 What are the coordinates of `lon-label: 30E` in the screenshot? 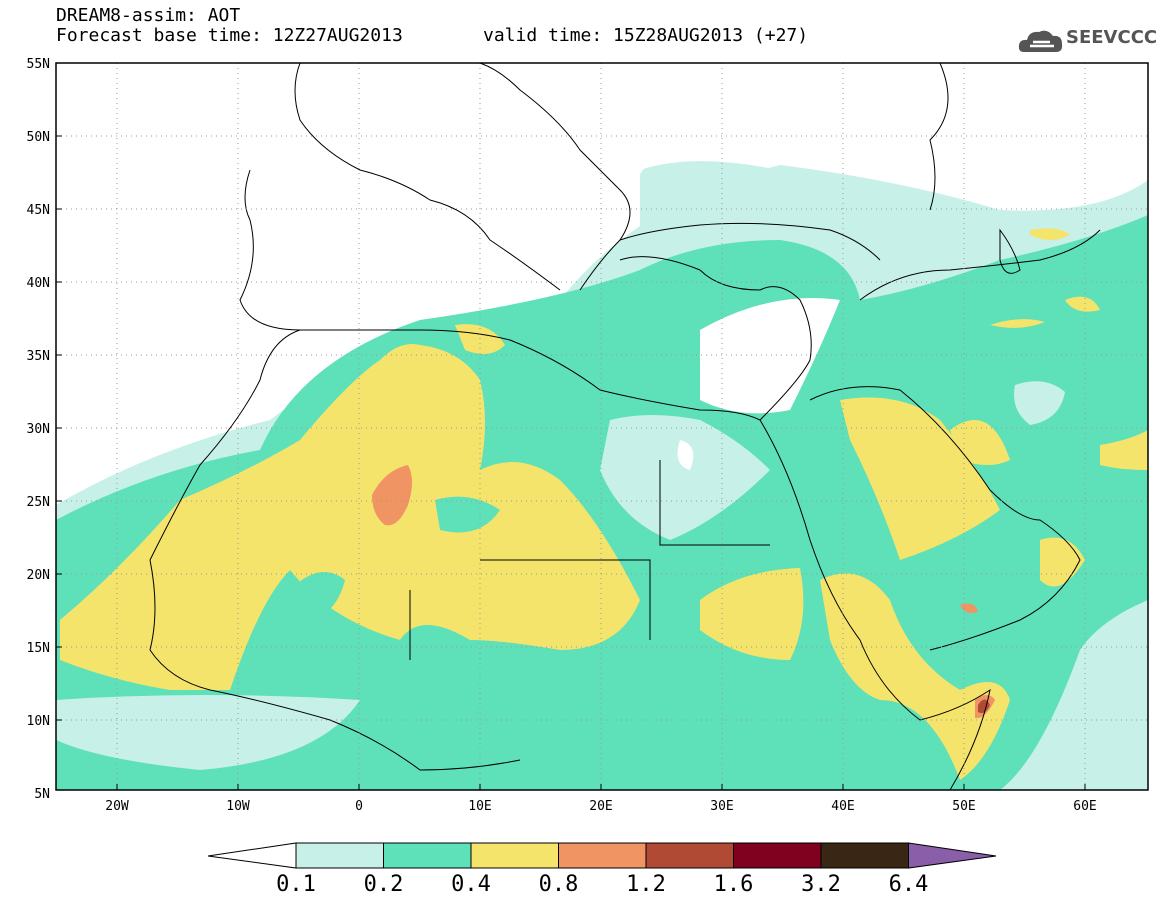 It's located at (721, 806).